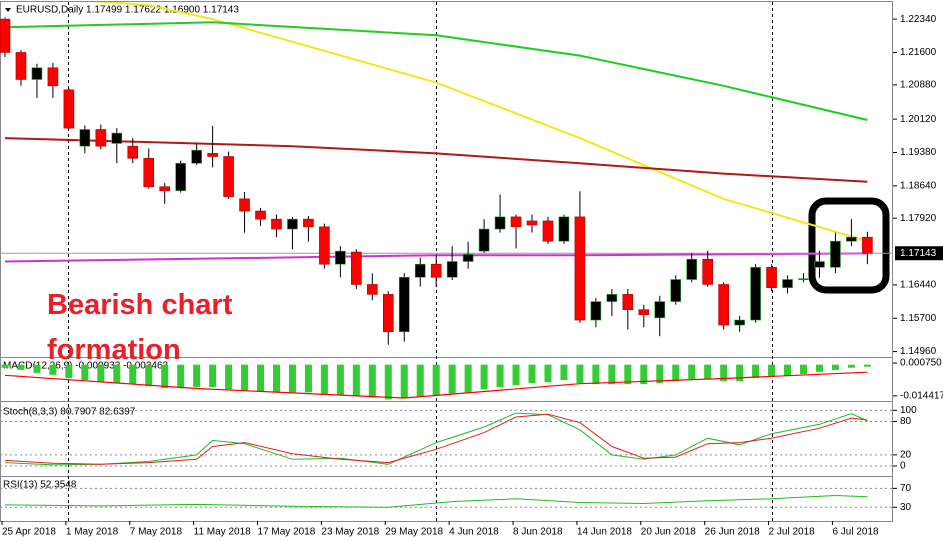 The height and width of the screenshot is (542, 943). Describe the element at coordinates (538, 532) in the screenshot. I see `x-tick-label: 8 Jun 2018` at that location.